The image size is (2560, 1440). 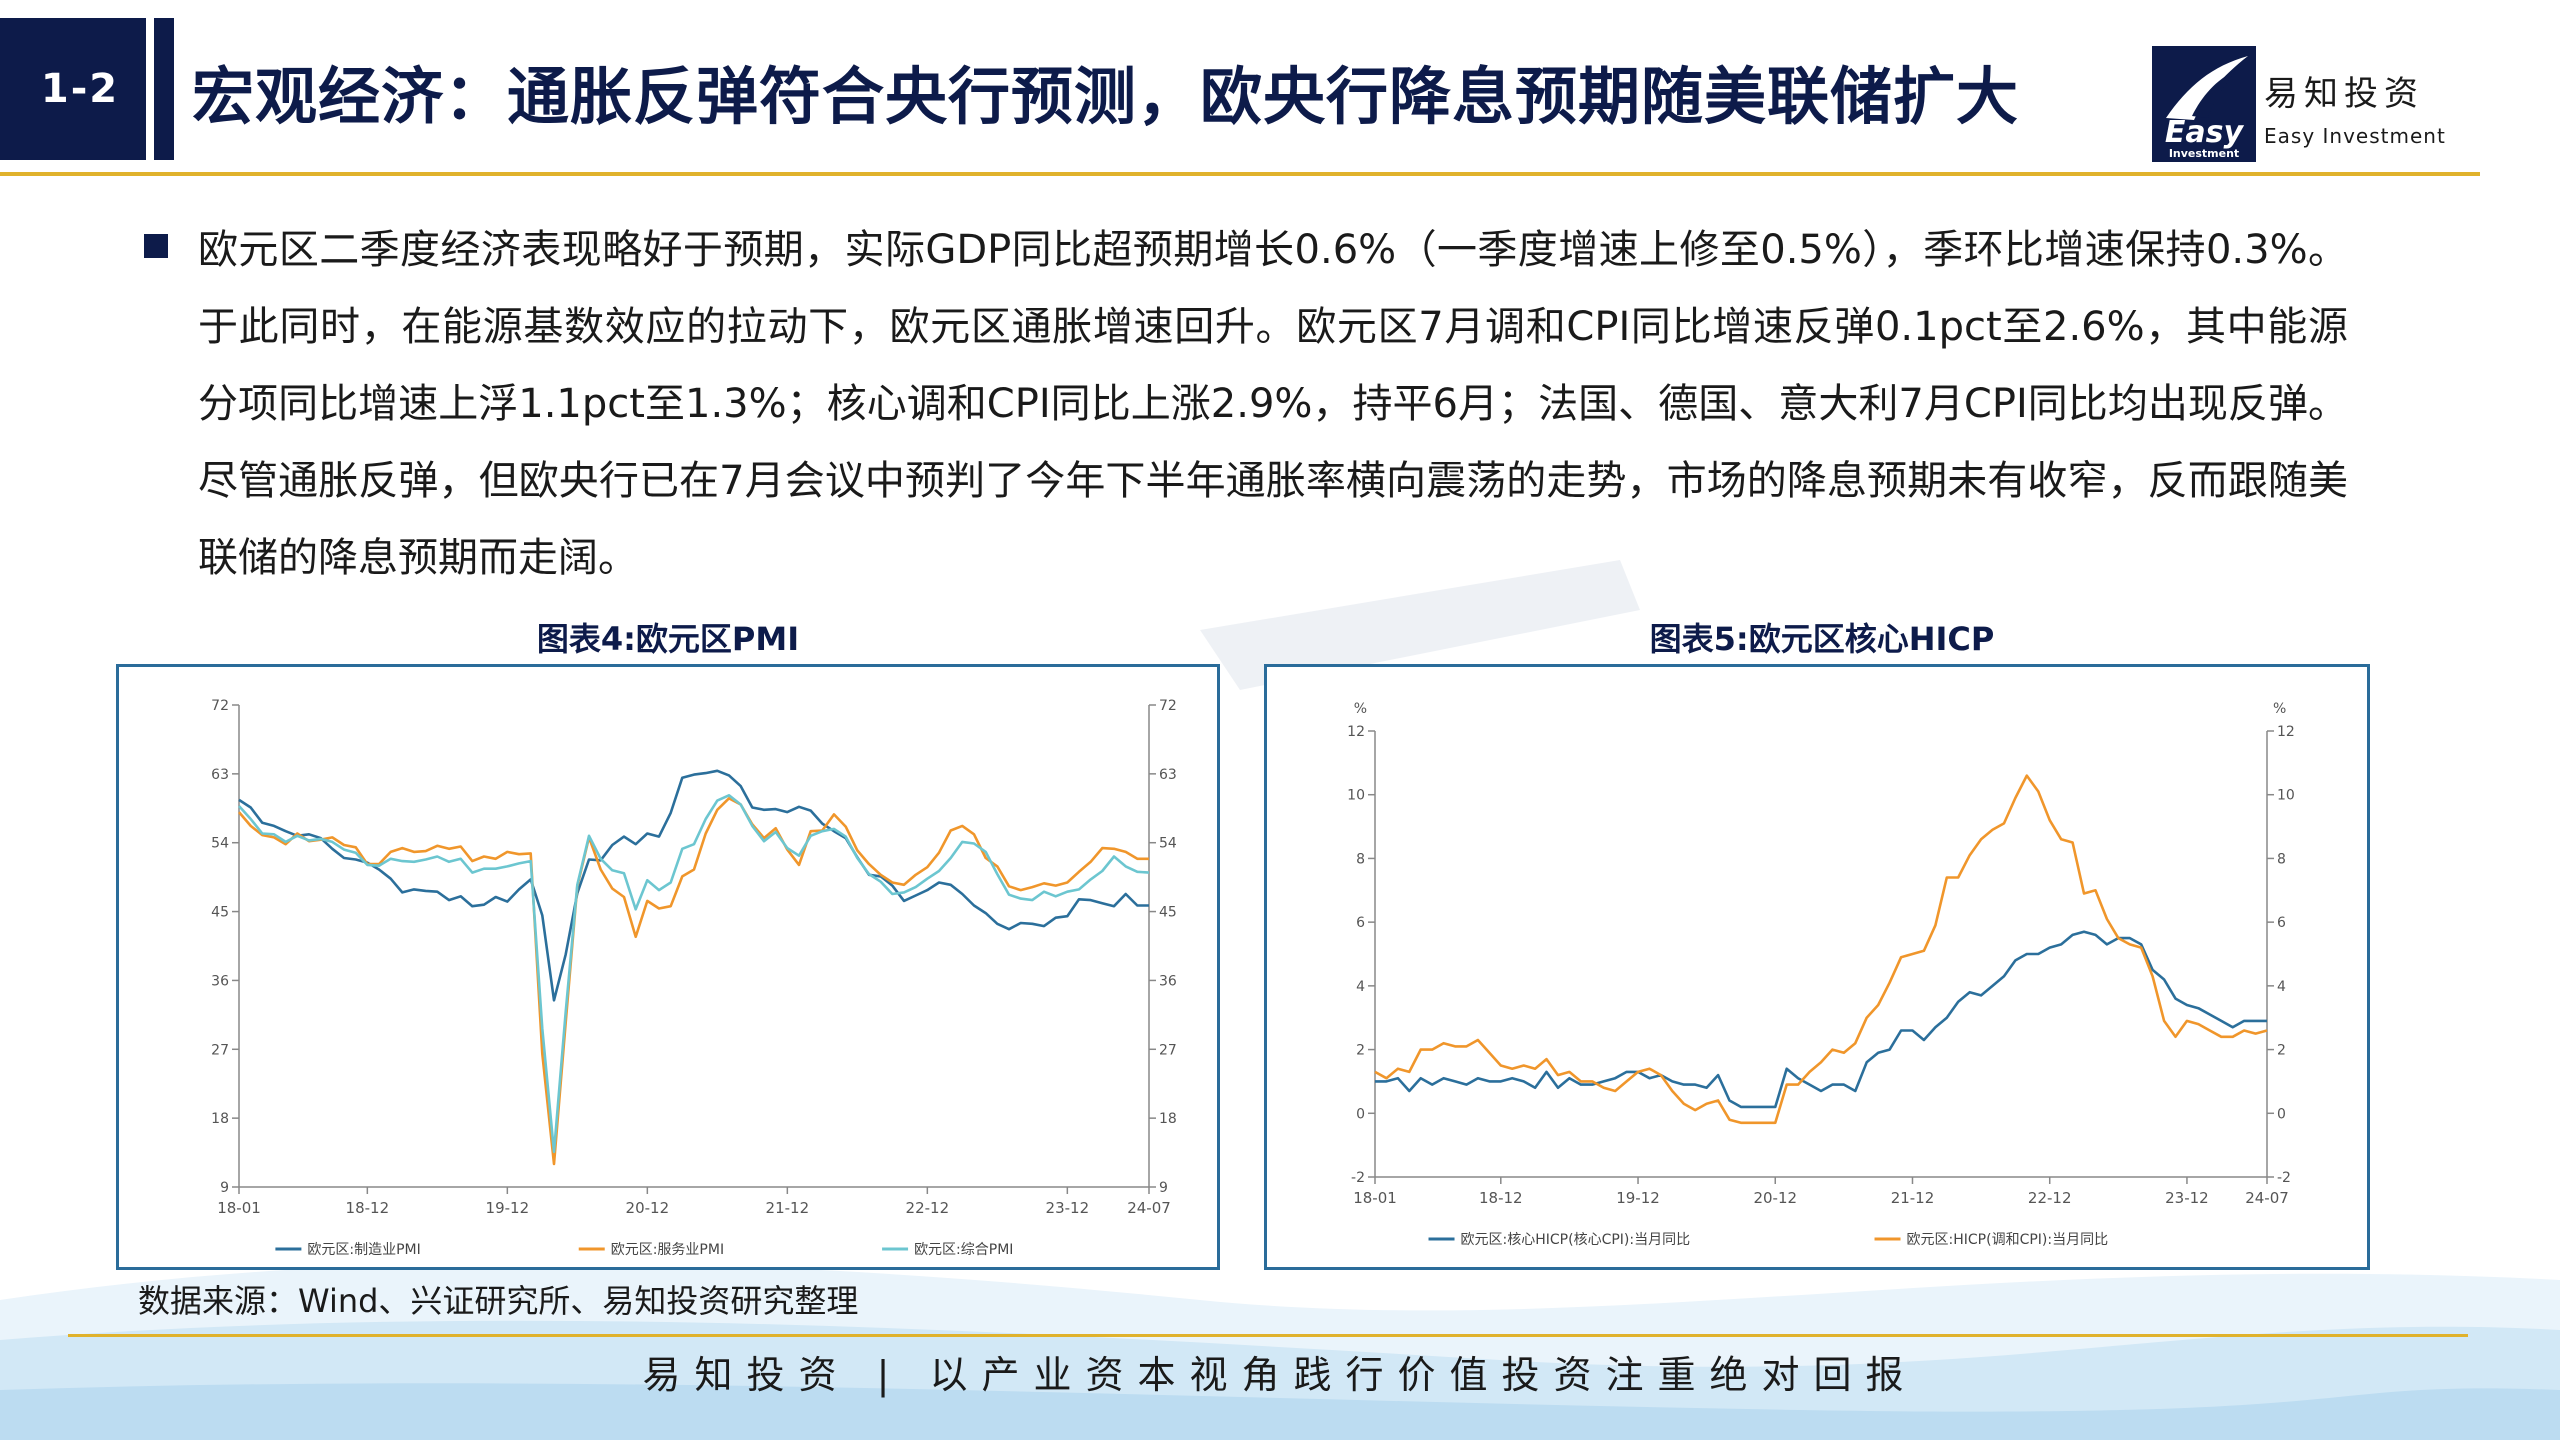 I want to click on y-tick-label: 9, so click(x=224, y=1188).